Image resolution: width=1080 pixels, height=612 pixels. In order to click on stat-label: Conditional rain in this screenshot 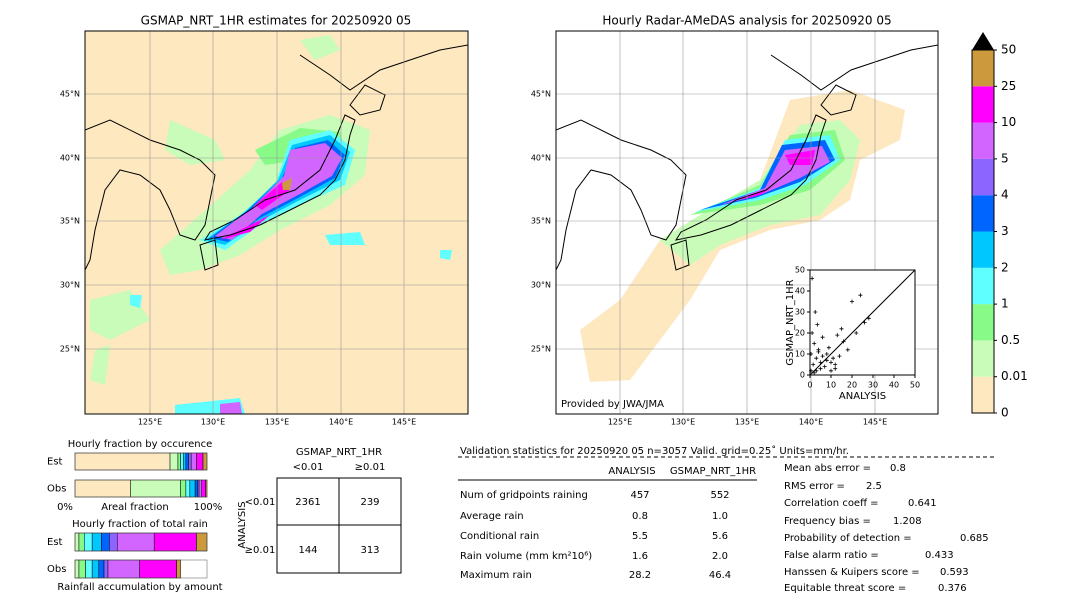, I will do `click(499, 536)`.